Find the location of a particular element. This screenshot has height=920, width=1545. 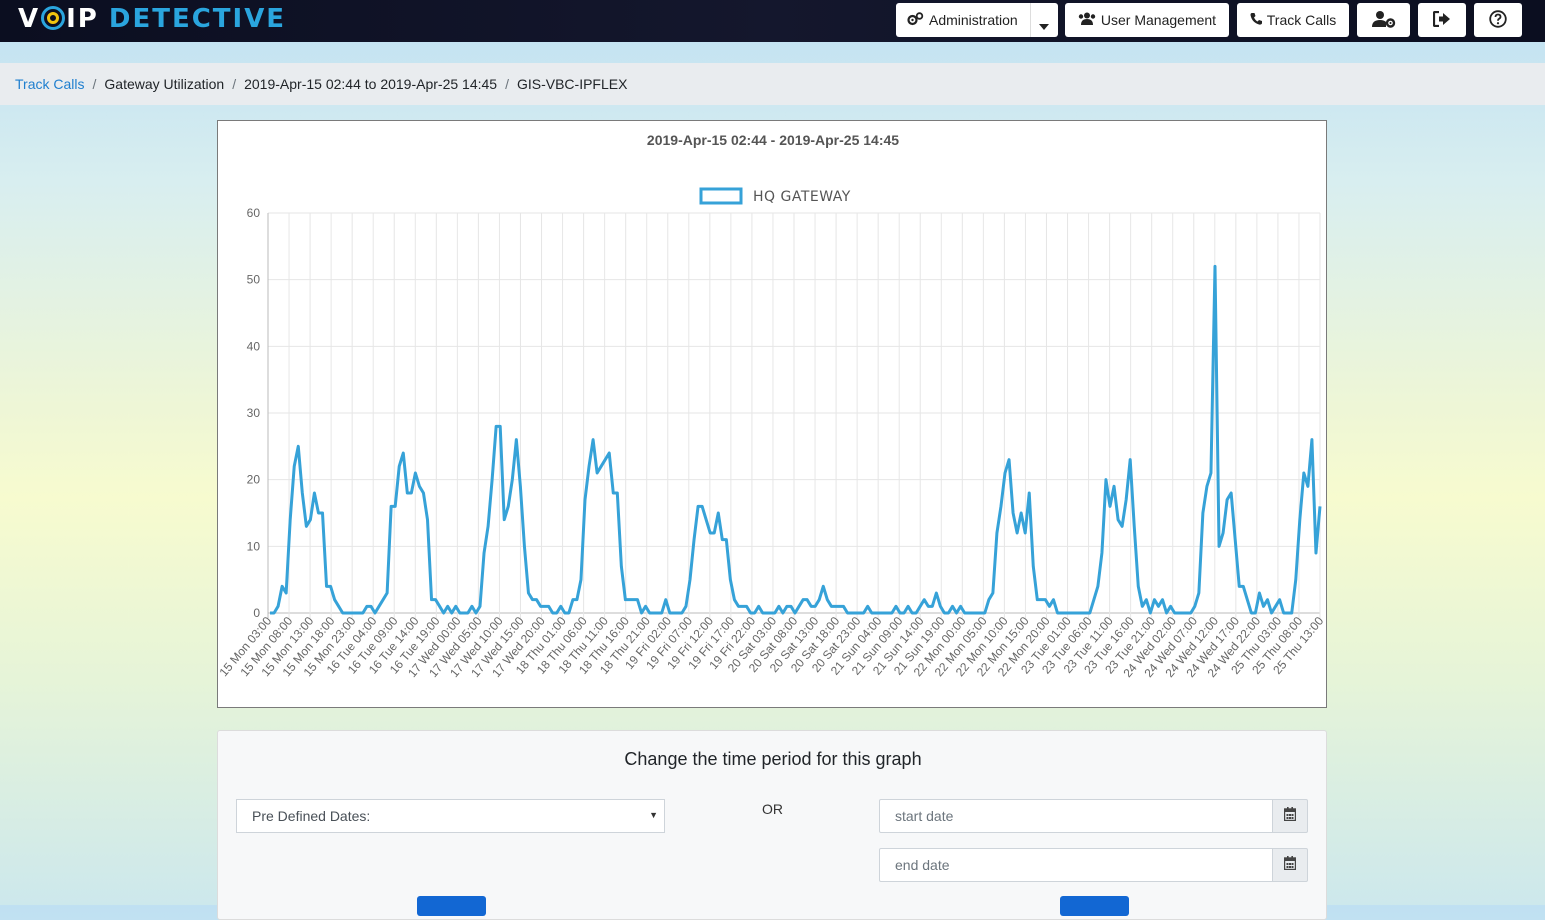

select-caret-icon: ▼ is located at coordinates (653, 815).